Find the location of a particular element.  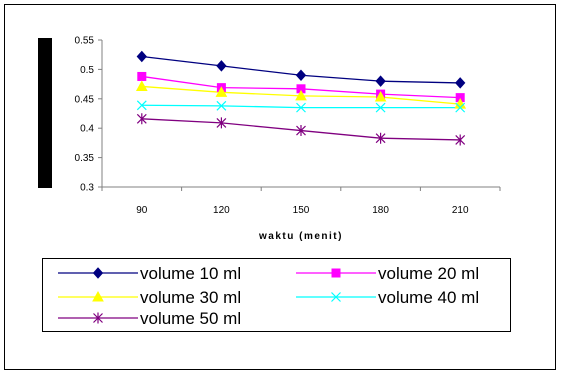

legend-label: volume 10 ml is located at coordinates (190, 273).